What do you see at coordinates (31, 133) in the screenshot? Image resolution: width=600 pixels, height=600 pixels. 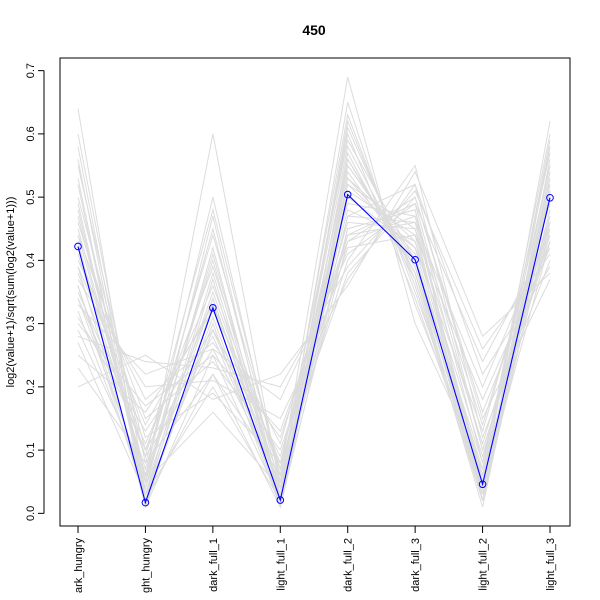 I see `y-tick-label: 0.6` at bounding box center [31, 133].